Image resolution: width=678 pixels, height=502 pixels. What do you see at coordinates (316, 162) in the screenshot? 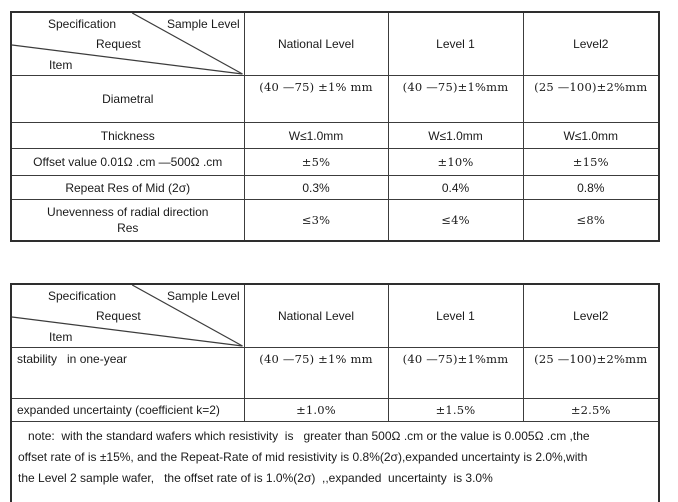
I see `offset-value-national: ±5%` at bounding box center [316, 162].